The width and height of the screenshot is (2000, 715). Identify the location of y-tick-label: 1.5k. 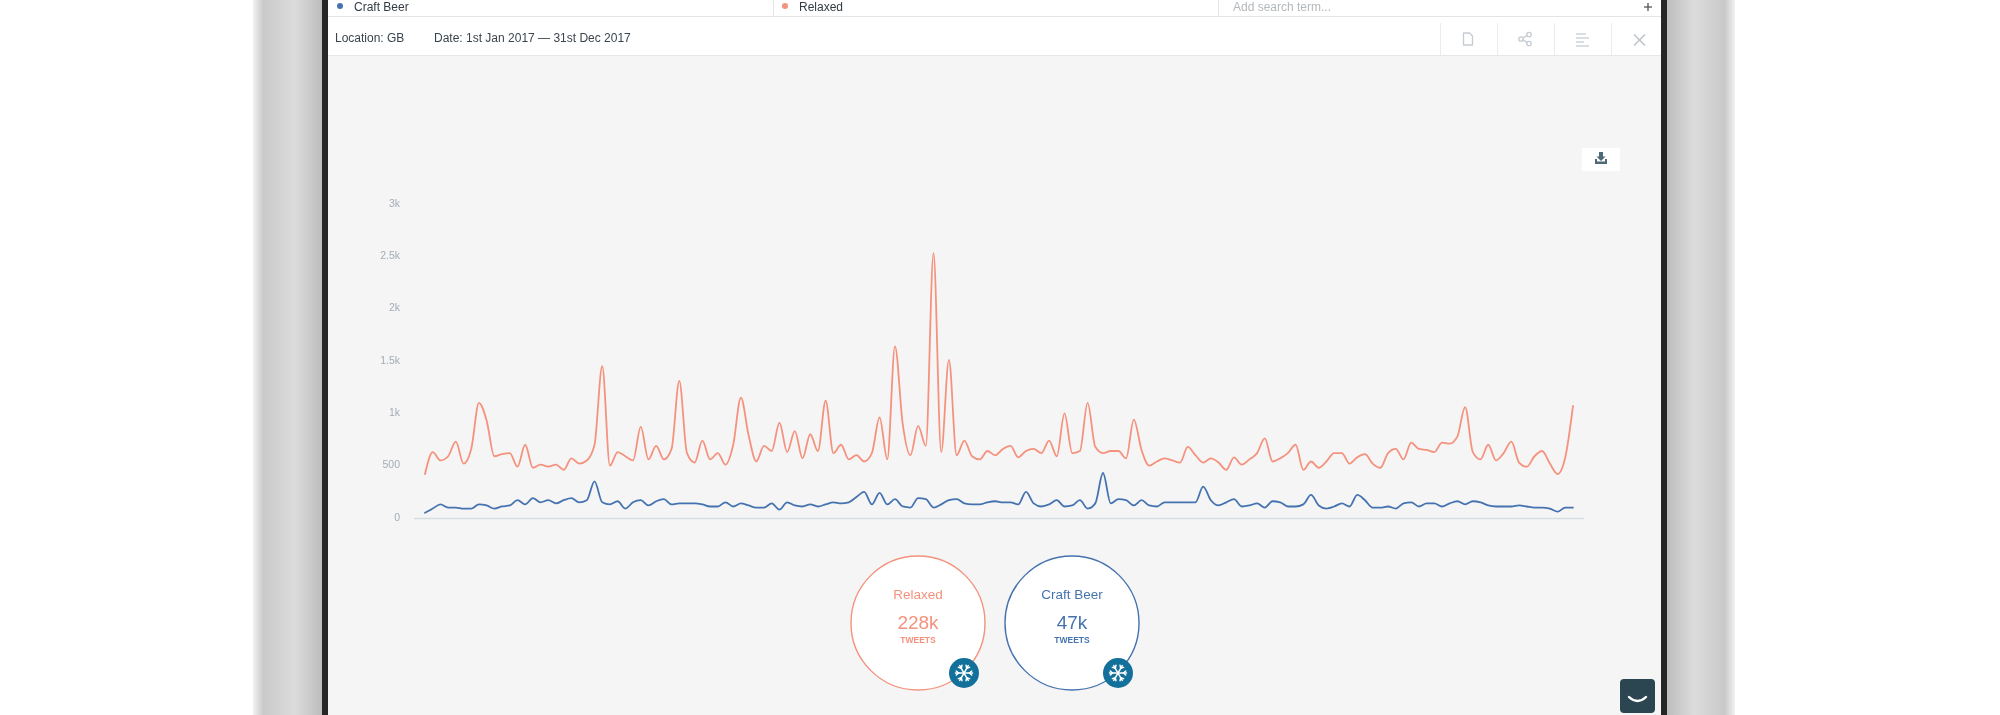
(390, 359).